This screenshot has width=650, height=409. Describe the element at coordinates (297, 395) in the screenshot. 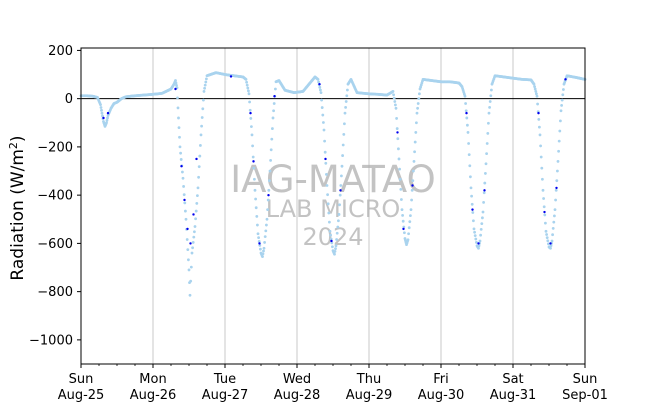

I see `x-tick-label: Aug-28` at that location.